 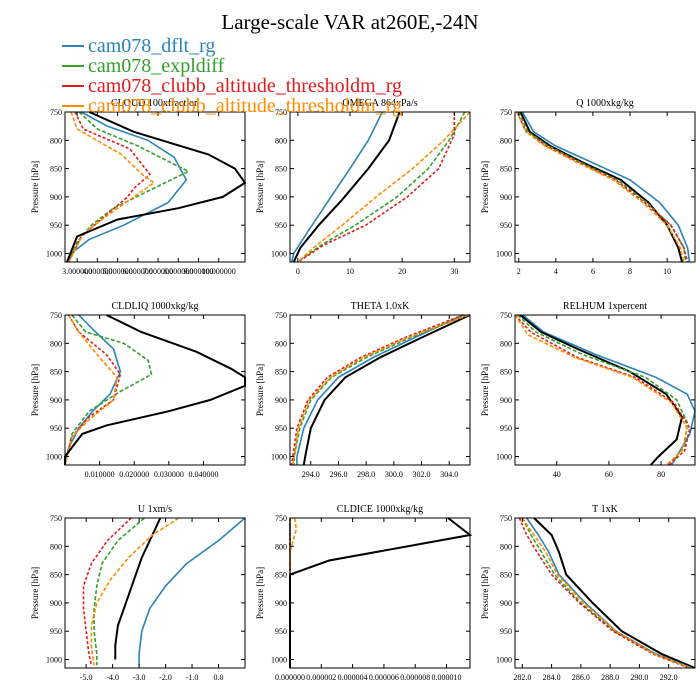 What do you see at coordinates (169, 474) in the screenshot?
I see `x-tick-label: 0.030000` at bounding box center [169, 474].